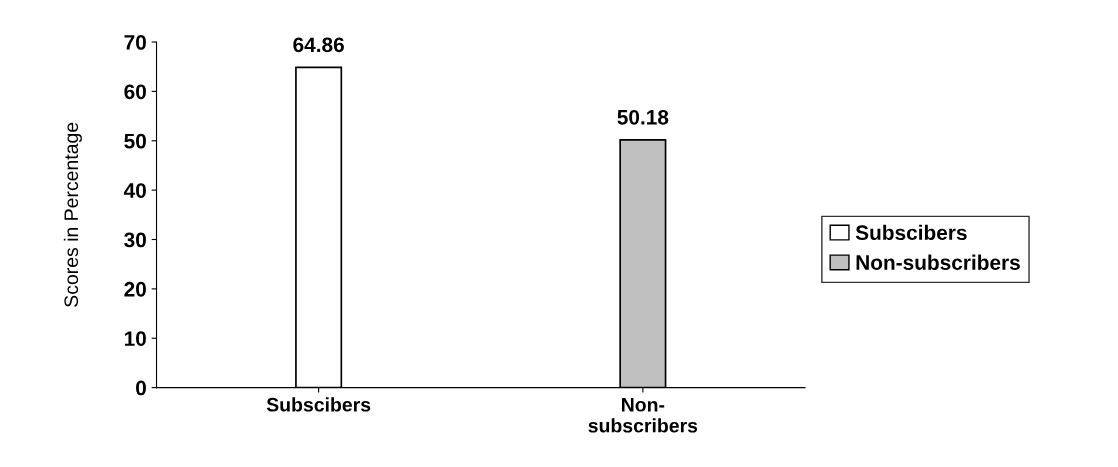 The height and width of the screenshot is (467, 1118). Describe the element at coordinates (135, 338) in the screenshot. I see `y-tick-label: 10` at that location.